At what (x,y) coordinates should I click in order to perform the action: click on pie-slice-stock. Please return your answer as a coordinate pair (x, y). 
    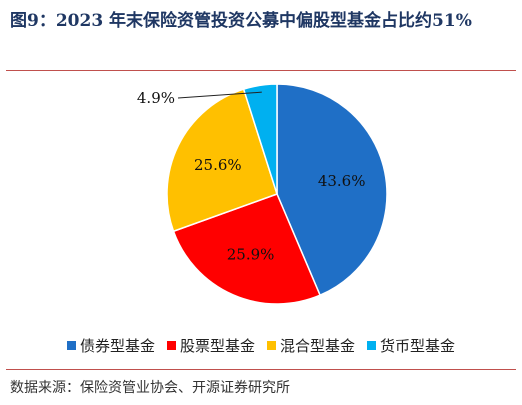
    Looking at the image, I should click on (247, 249).